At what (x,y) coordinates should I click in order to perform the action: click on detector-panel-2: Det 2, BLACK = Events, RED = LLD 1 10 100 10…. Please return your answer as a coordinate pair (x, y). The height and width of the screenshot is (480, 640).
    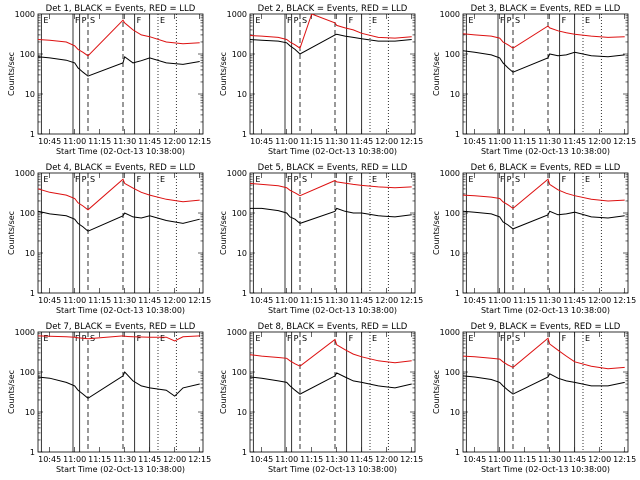
    Looking at the image, I should click on (321, 80).